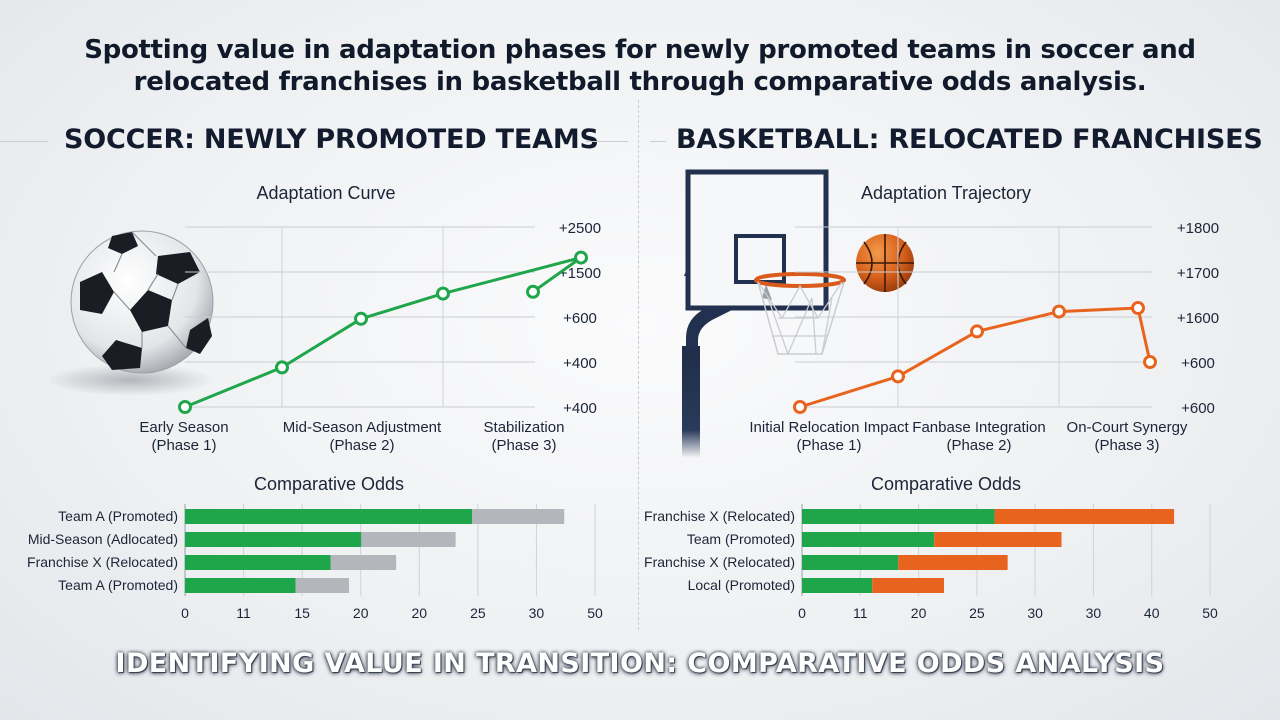  What do you see at coordinates (524, 427) in the screenshot?
I see `x-tick-label: Stabilization` at bounding box center [524, 427].